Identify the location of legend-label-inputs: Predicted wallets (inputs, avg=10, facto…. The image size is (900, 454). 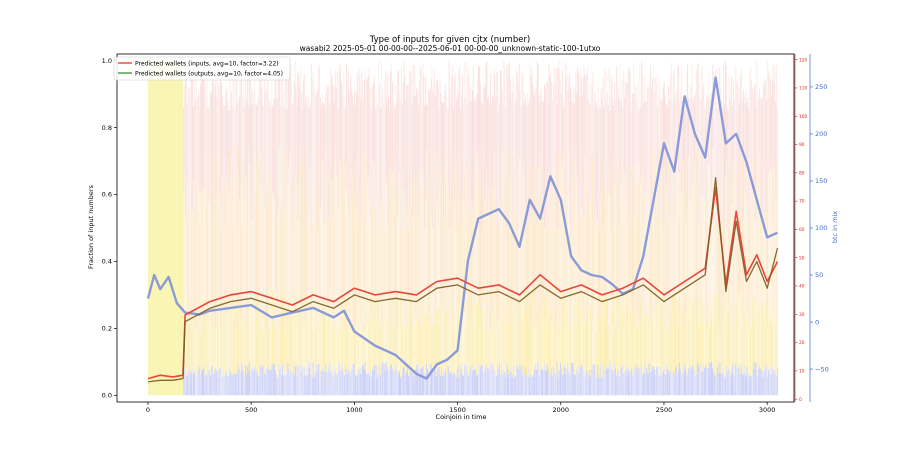
(207, 64).